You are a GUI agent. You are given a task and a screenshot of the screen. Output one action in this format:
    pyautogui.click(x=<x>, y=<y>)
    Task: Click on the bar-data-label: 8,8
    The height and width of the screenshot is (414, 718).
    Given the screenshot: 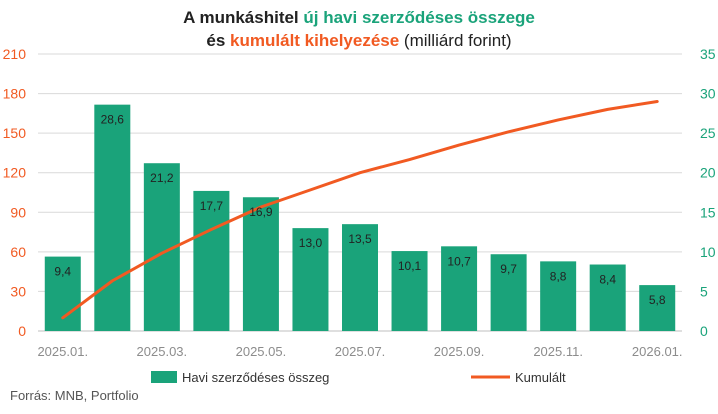 What is the action you would take?
    pyautogui.click(x=558, y=276)
    